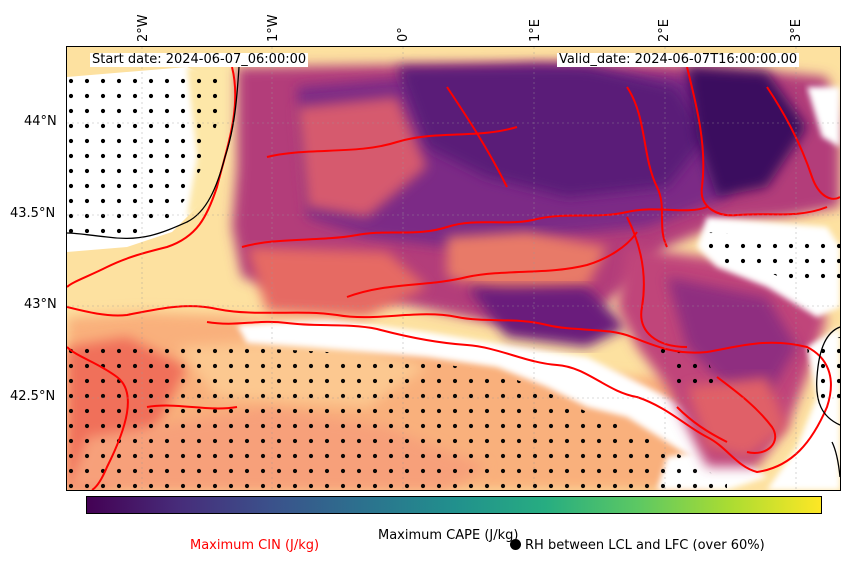 The height and width of the screenshot is (565, 850). I want to click on rh-dots-east, so click(768, 259).